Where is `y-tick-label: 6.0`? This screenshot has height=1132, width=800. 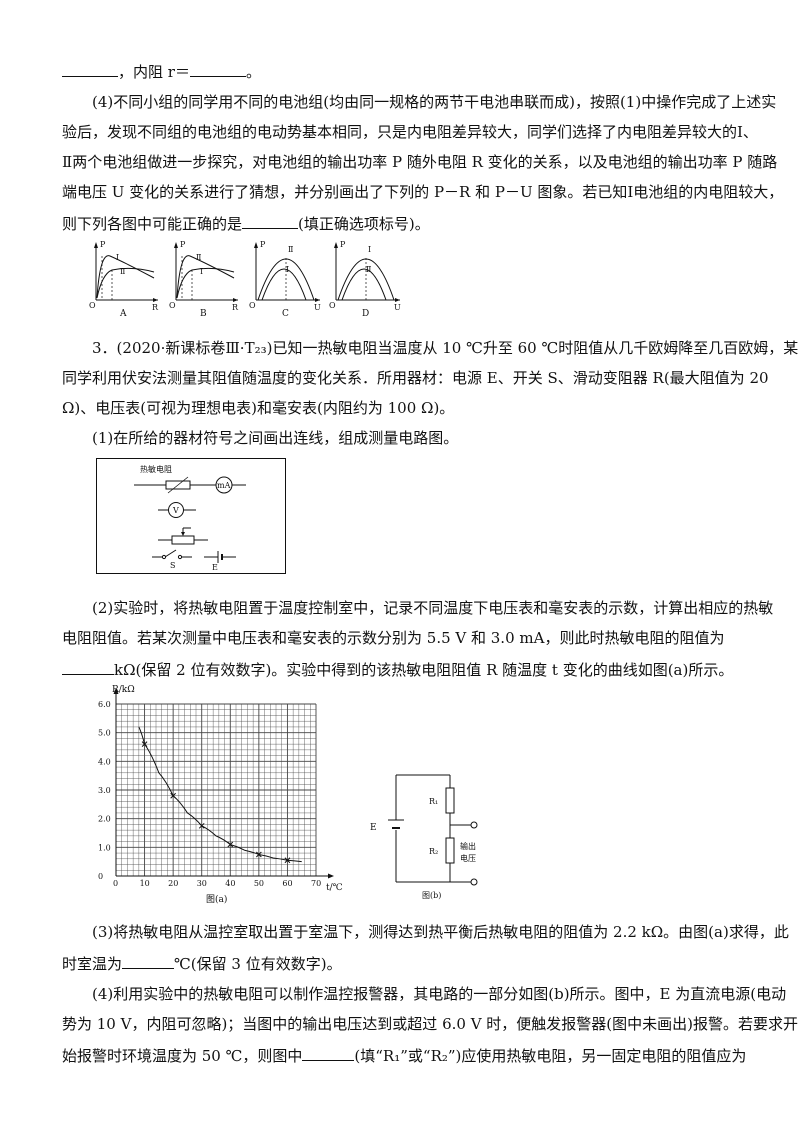 y-tick-label: 6.0 is located at coordinates (104, 704).